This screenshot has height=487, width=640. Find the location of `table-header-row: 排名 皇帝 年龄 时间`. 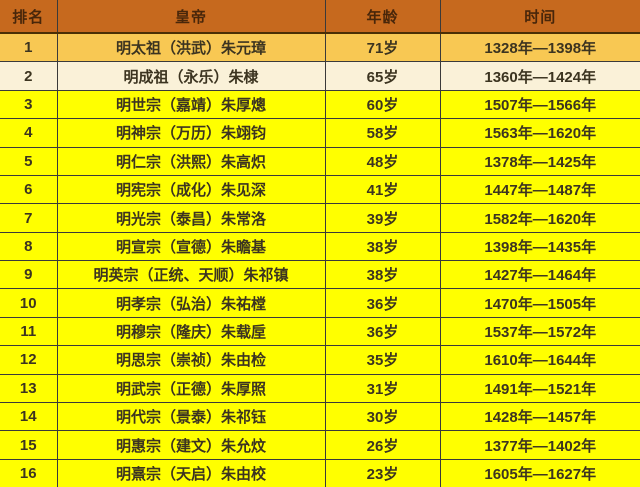

table-header-row: 排名 皇帝 年龄 时间 is located at coordinates (320, 17).